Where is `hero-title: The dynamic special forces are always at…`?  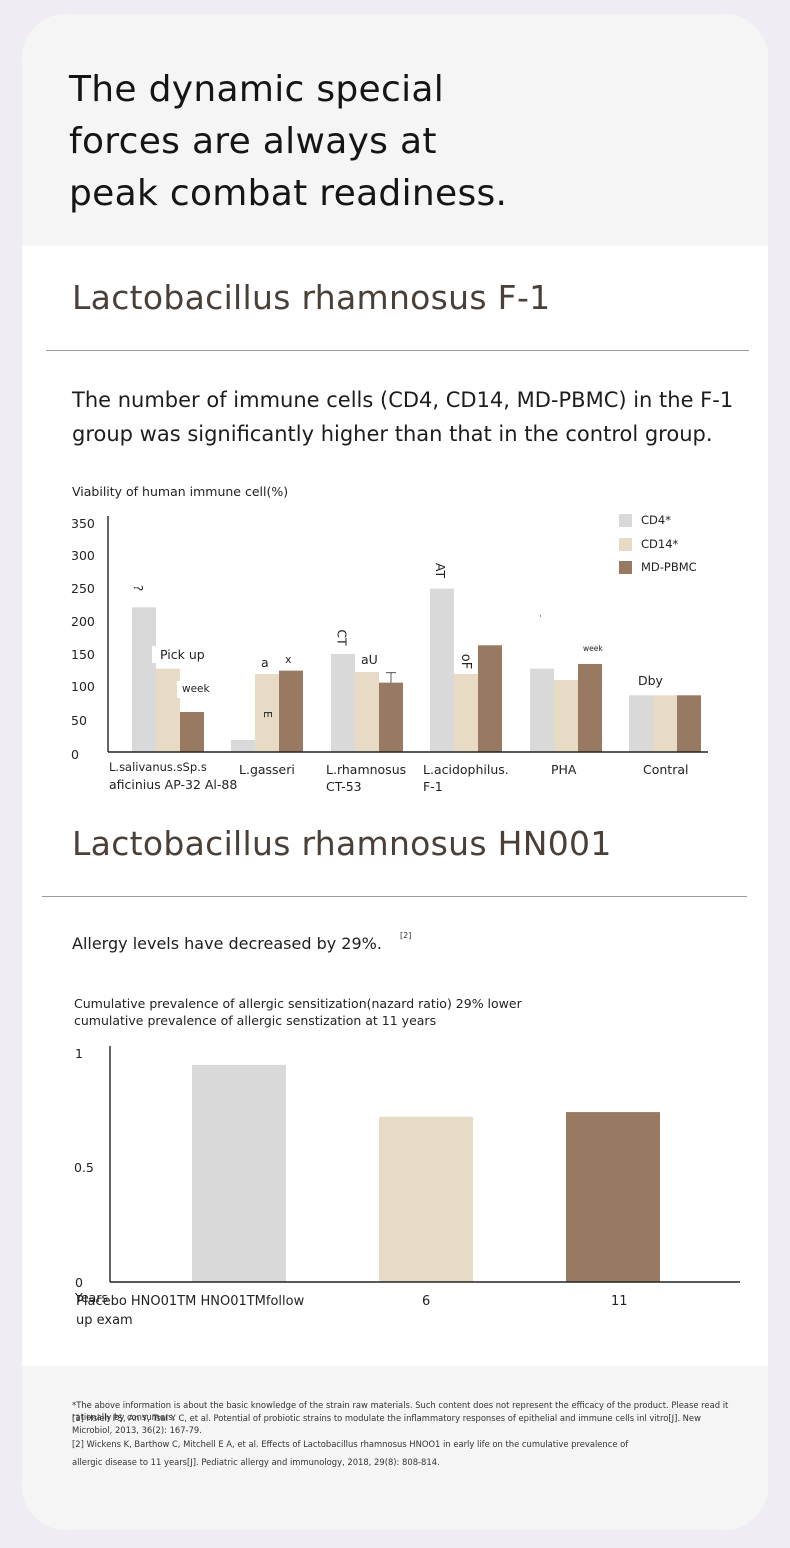 hero-title: The dynamic special forces are always at… is located at coordinates (299, 142).